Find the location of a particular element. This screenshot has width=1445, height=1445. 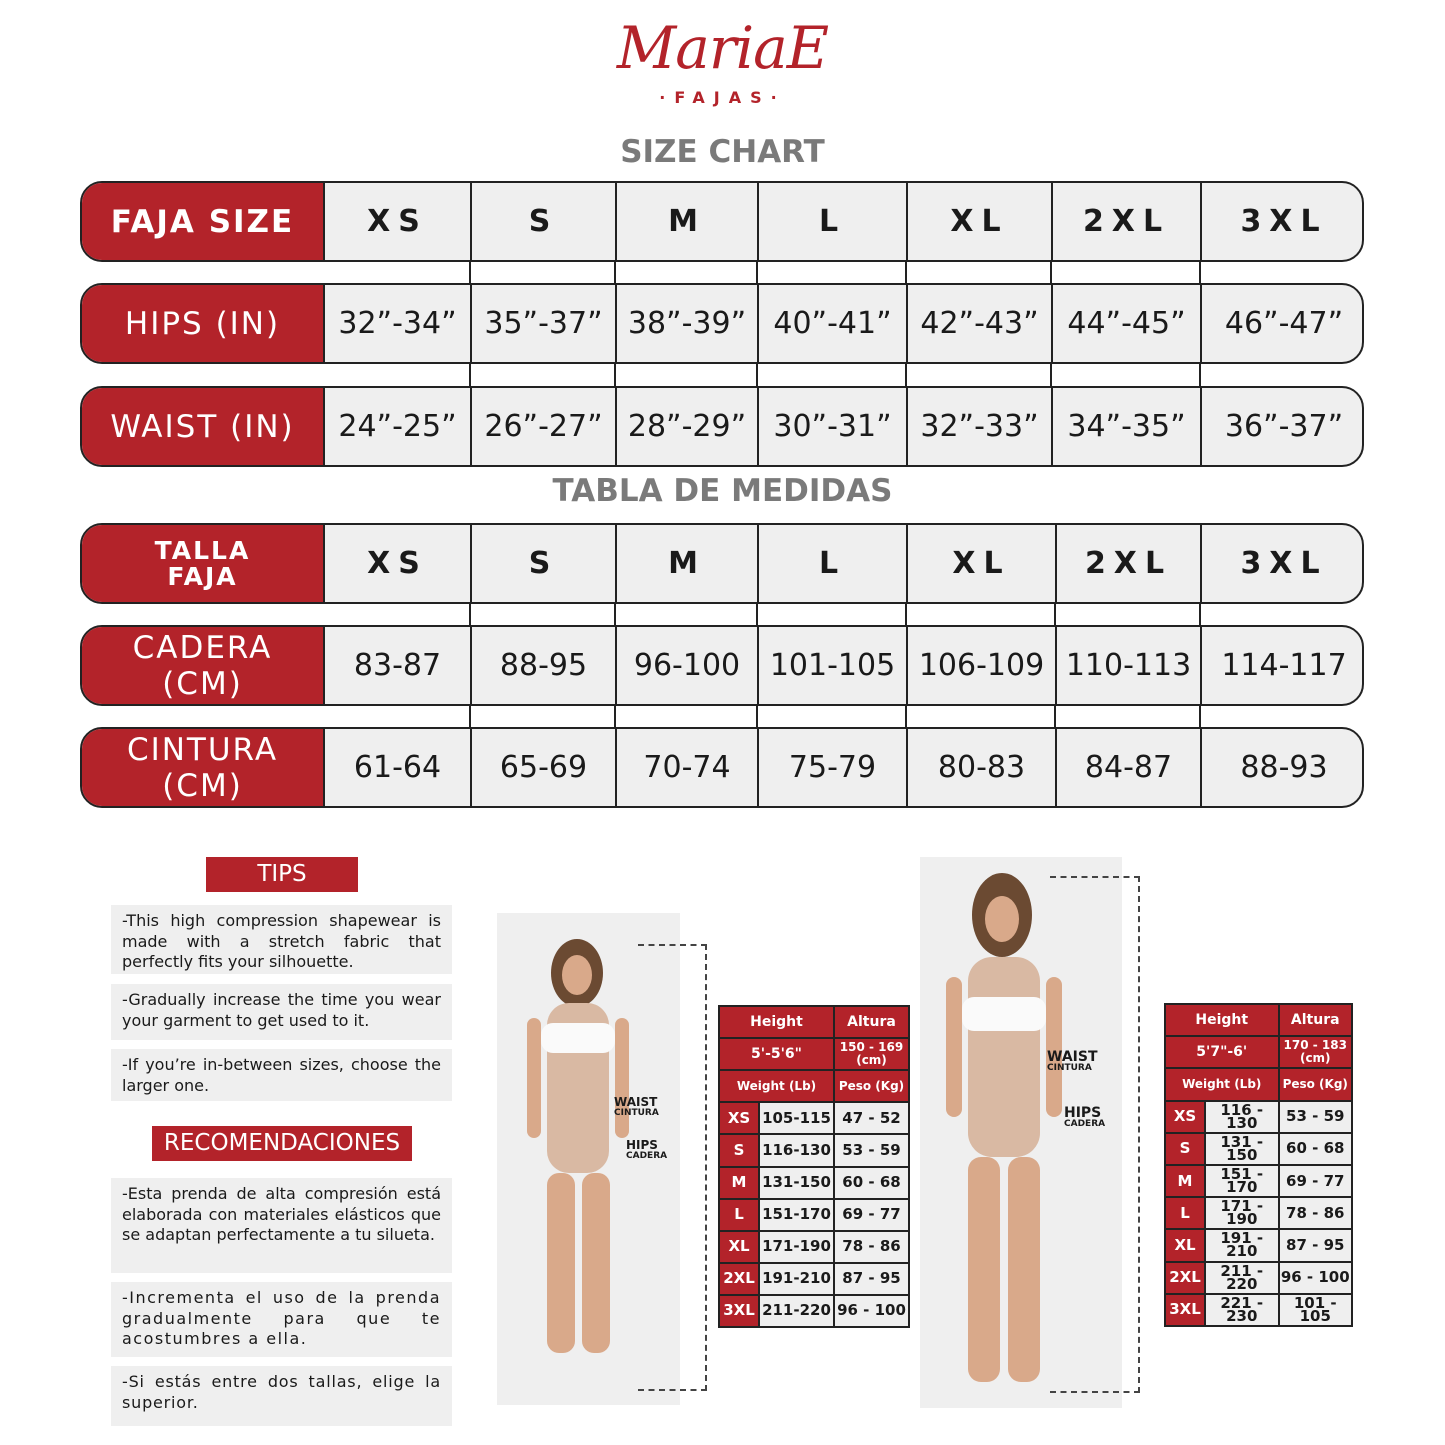

size-cell: 84-87 is located at coordinates (1129, 767).